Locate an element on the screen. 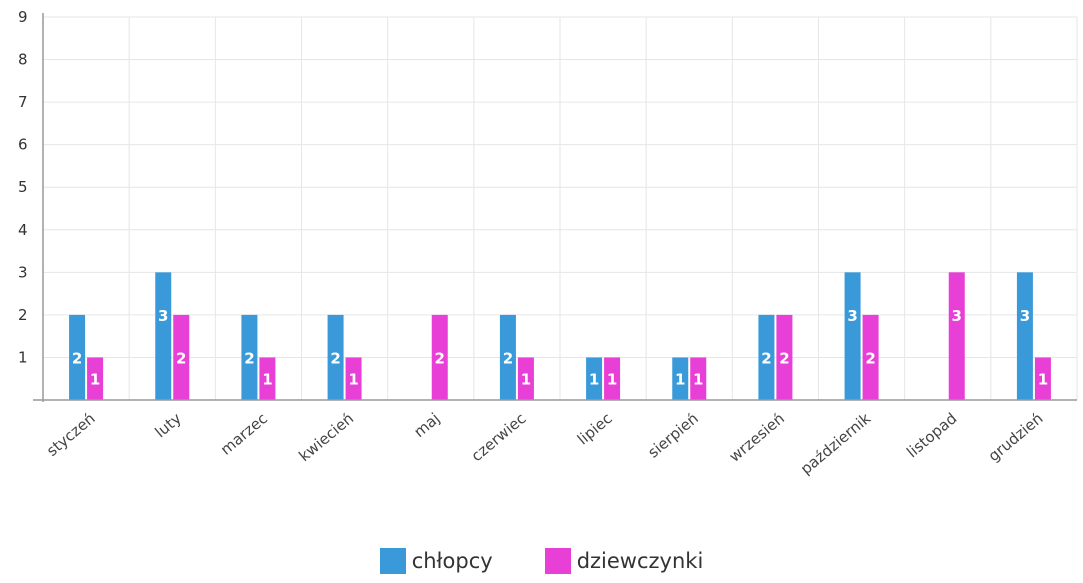 The width and height of the screenshot is (1083, 583). legend-swatch-boys is located at coordinates (392, 561).